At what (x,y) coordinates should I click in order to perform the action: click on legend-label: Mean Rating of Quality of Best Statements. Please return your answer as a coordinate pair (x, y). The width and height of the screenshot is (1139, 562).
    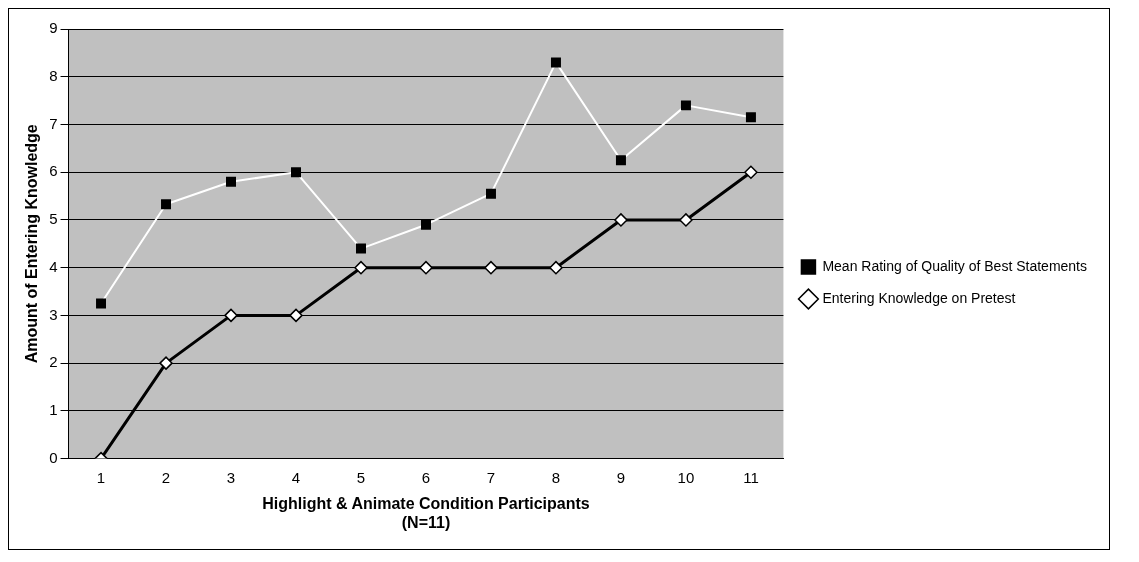
    Looking at the image, I should click on (954, 265).